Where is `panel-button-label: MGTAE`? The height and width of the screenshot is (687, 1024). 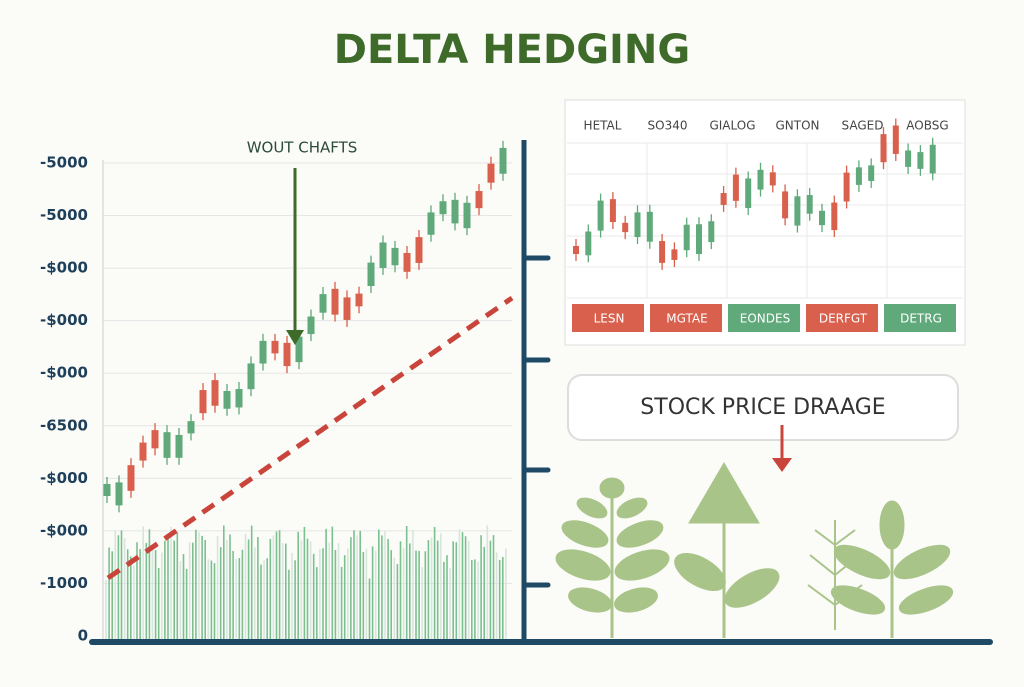 panel-button-label: MGTAE is located at coordinates (686, 319).